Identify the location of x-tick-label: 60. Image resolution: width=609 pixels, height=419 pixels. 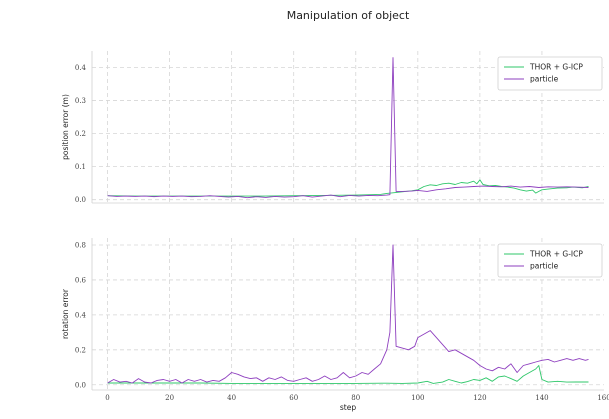
(293, 398).